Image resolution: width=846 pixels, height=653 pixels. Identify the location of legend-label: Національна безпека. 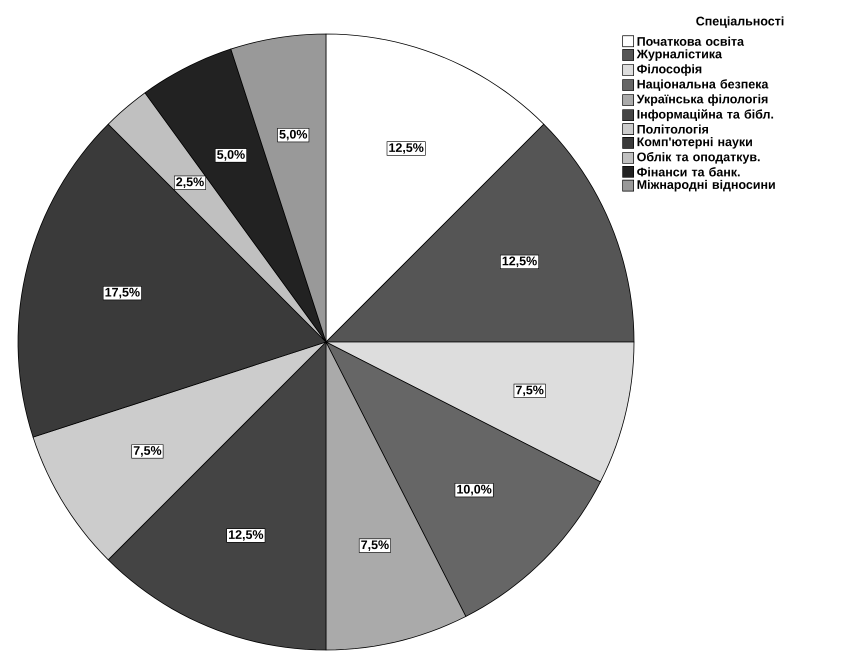
(703, 85).